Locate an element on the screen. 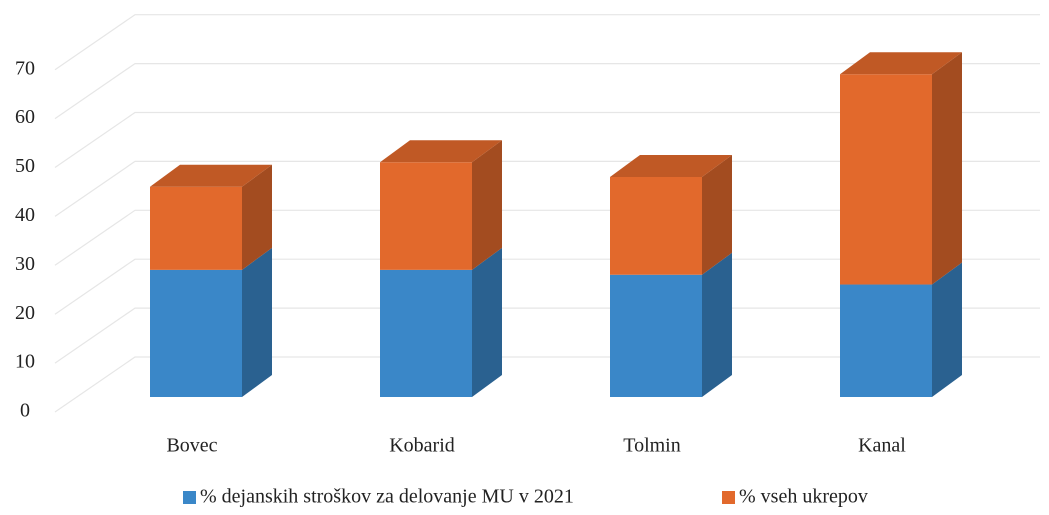 Image resolution: width=1049 pixels, height=515 pixels. y-tick-label: 10 is located at coordinates (25, 362).